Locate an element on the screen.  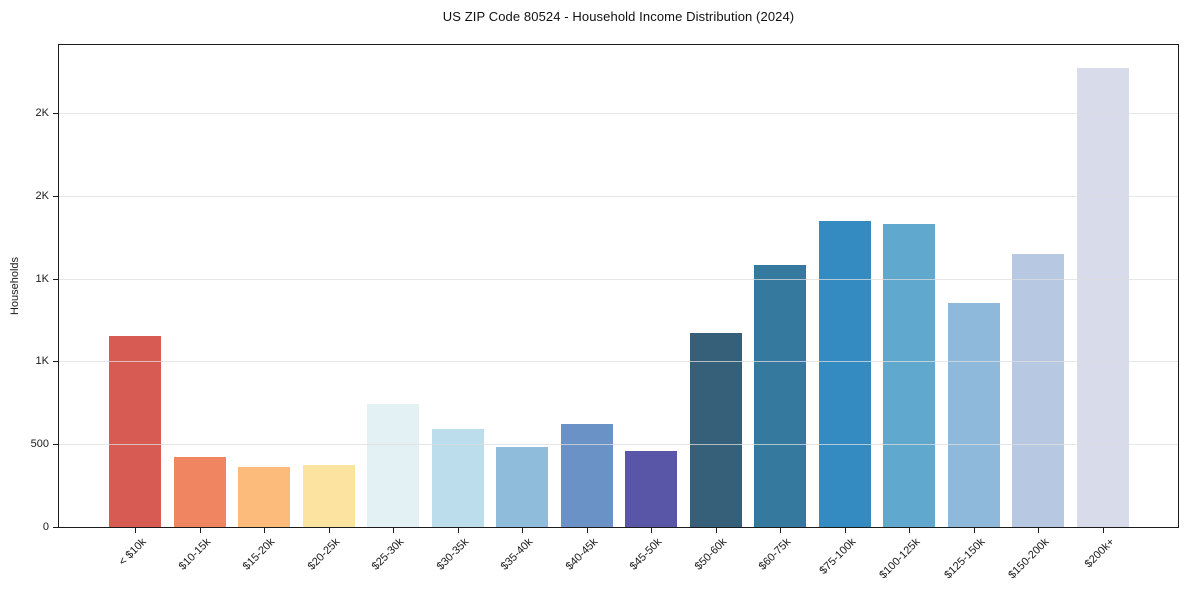
bar-75-100k is located at coordinates (845, 374).